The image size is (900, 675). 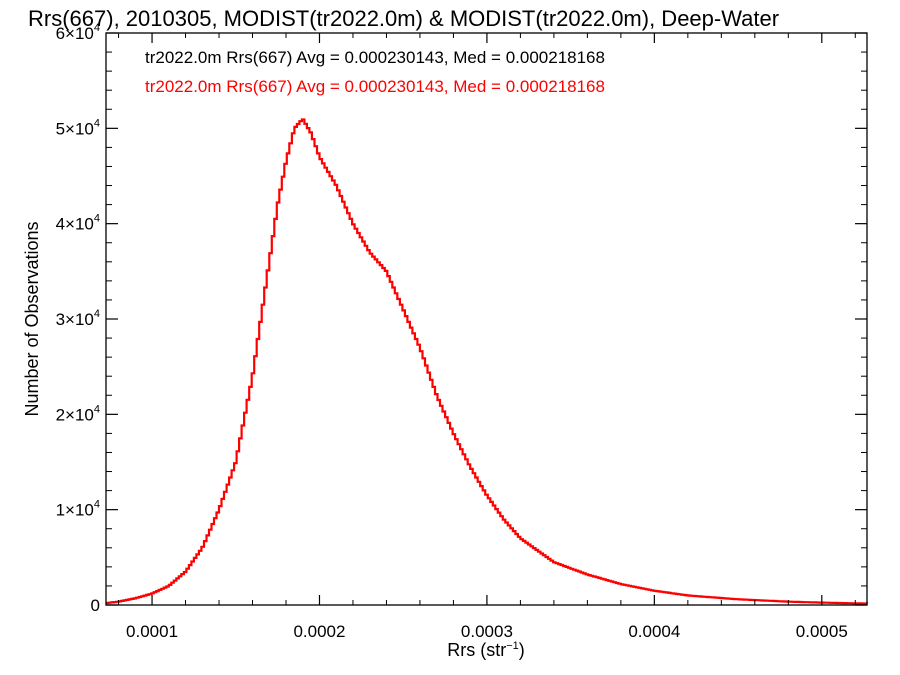 What do you see at coordinates (78, 32) in the screenshot?
I see `y-tick-label: 6×10⁴` at bounding box center [78, 32].